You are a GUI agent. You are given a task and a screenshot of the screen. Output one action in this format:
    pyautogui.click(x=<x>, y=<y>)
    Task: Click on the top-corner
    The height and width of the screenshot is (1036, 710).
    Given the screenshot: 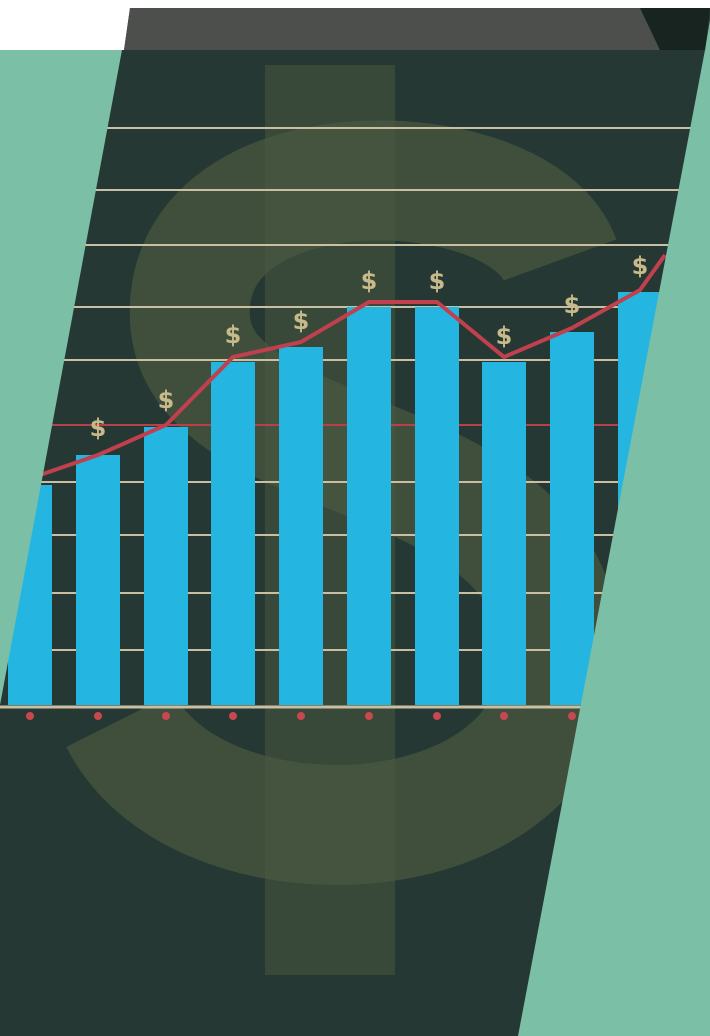 What is the action you would take?
    pyautogui.click(x=675, y=29)
    